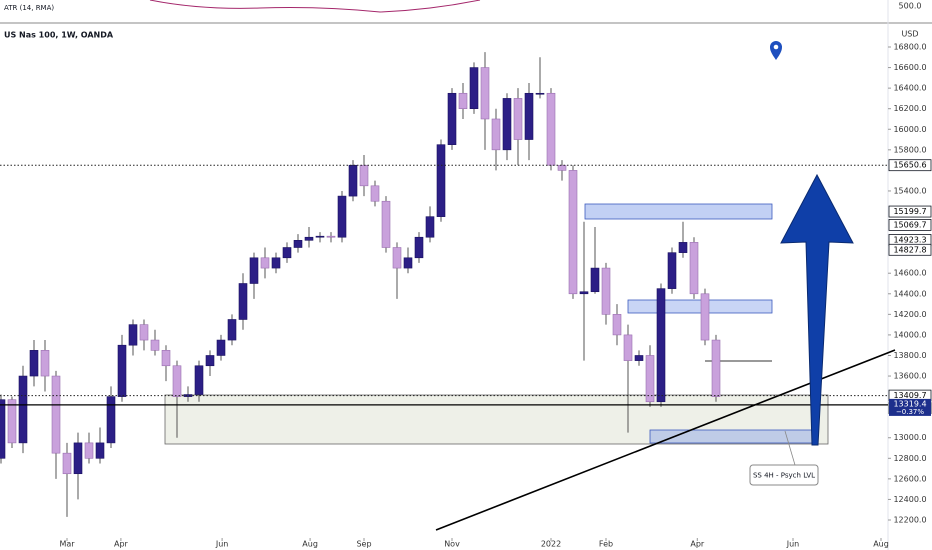  Describe the element at coordinates (909, 108) in the screenshot. I see `y-tick-label: 16200.0` at that location.